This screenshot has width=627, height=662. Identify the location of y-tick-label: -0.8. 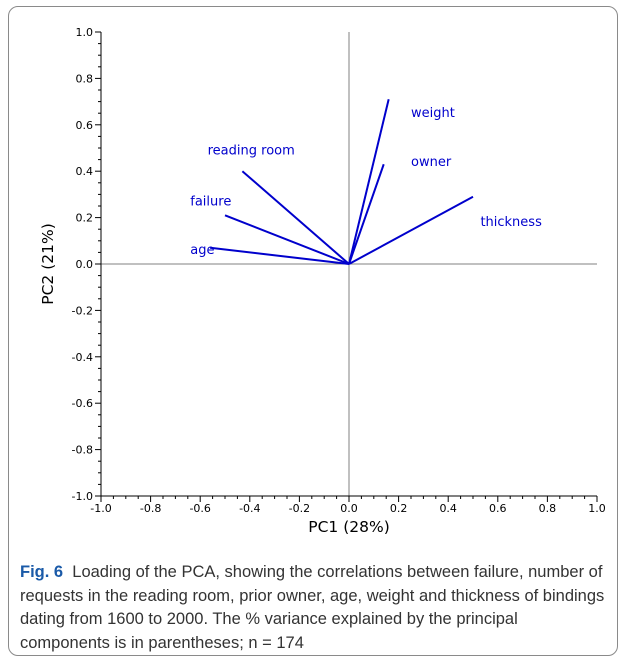
(82, 450).